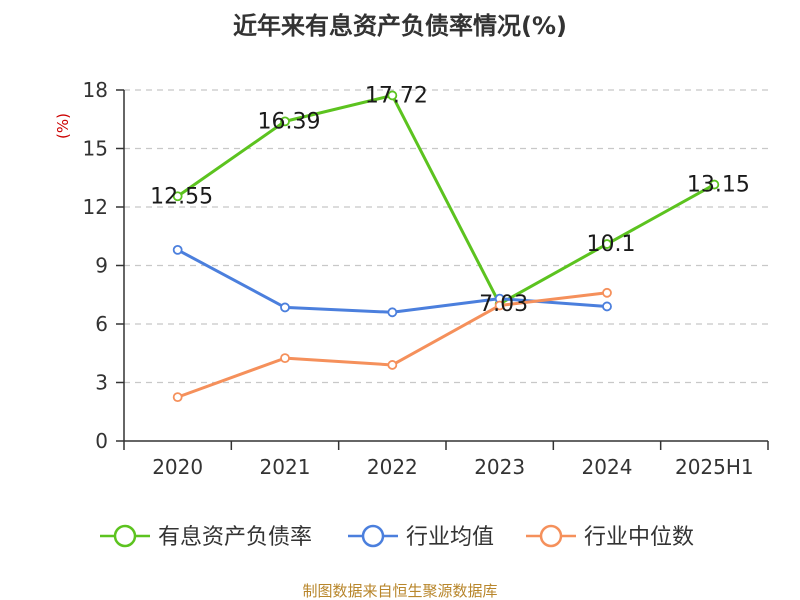 The width and height of the screenshot is (800, 600). Describe the element at coordinates (607, 467) in the screenshot. I see `x-tick-label: 2024` at that location.